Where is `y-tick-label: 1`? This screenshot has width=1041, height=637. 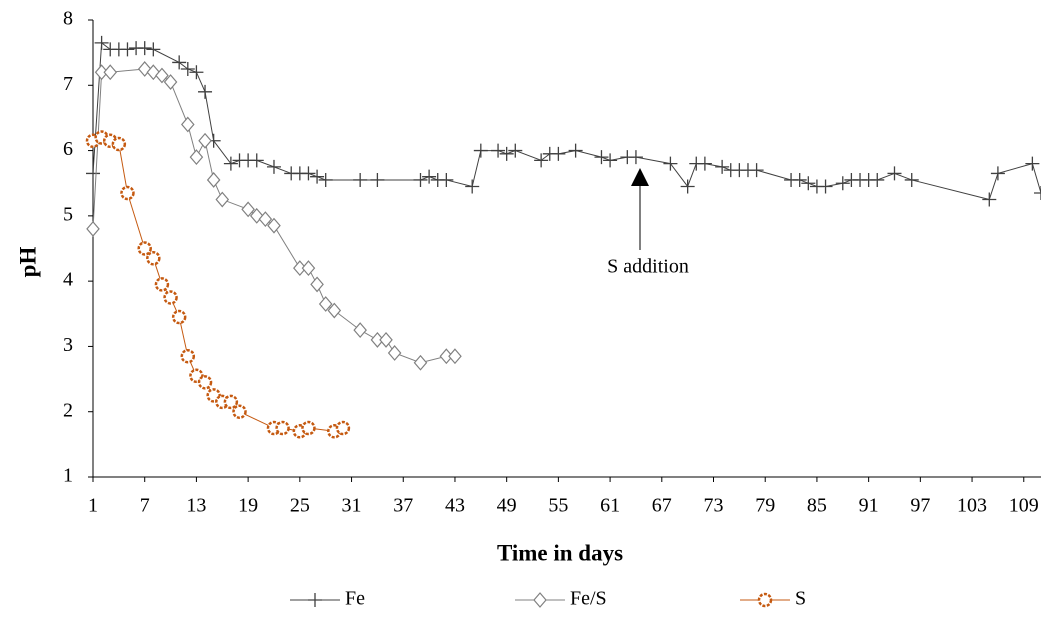
y-tick-label: 1 is located at coordinates (68, 476).